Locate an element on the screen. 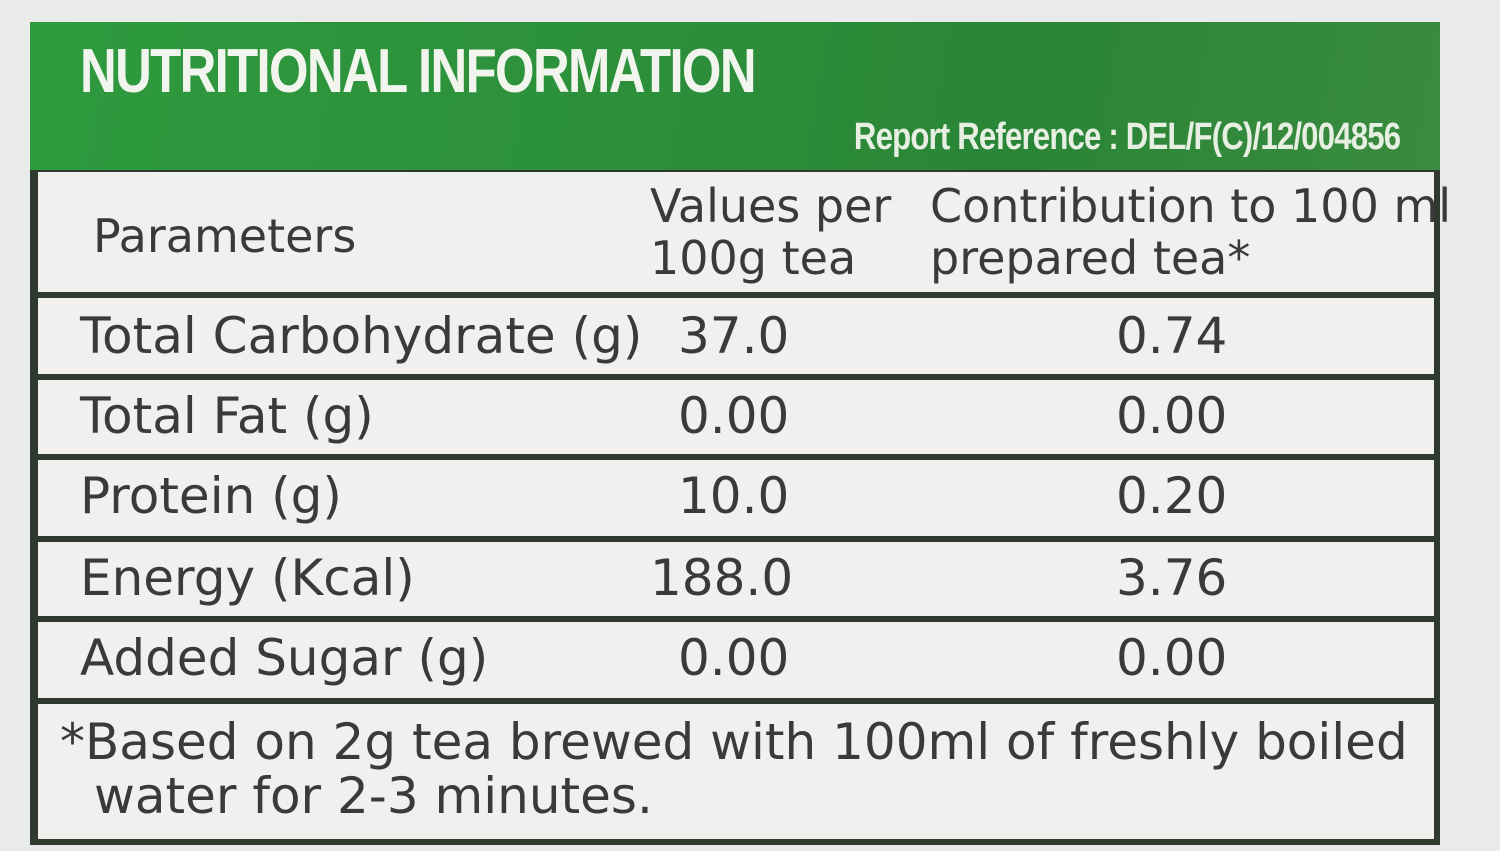 Image resolution: width=1500 pixels, height=851 pixels. table-row: Protein (g) 10.0 0.20 is located at coordinates (736, 498).